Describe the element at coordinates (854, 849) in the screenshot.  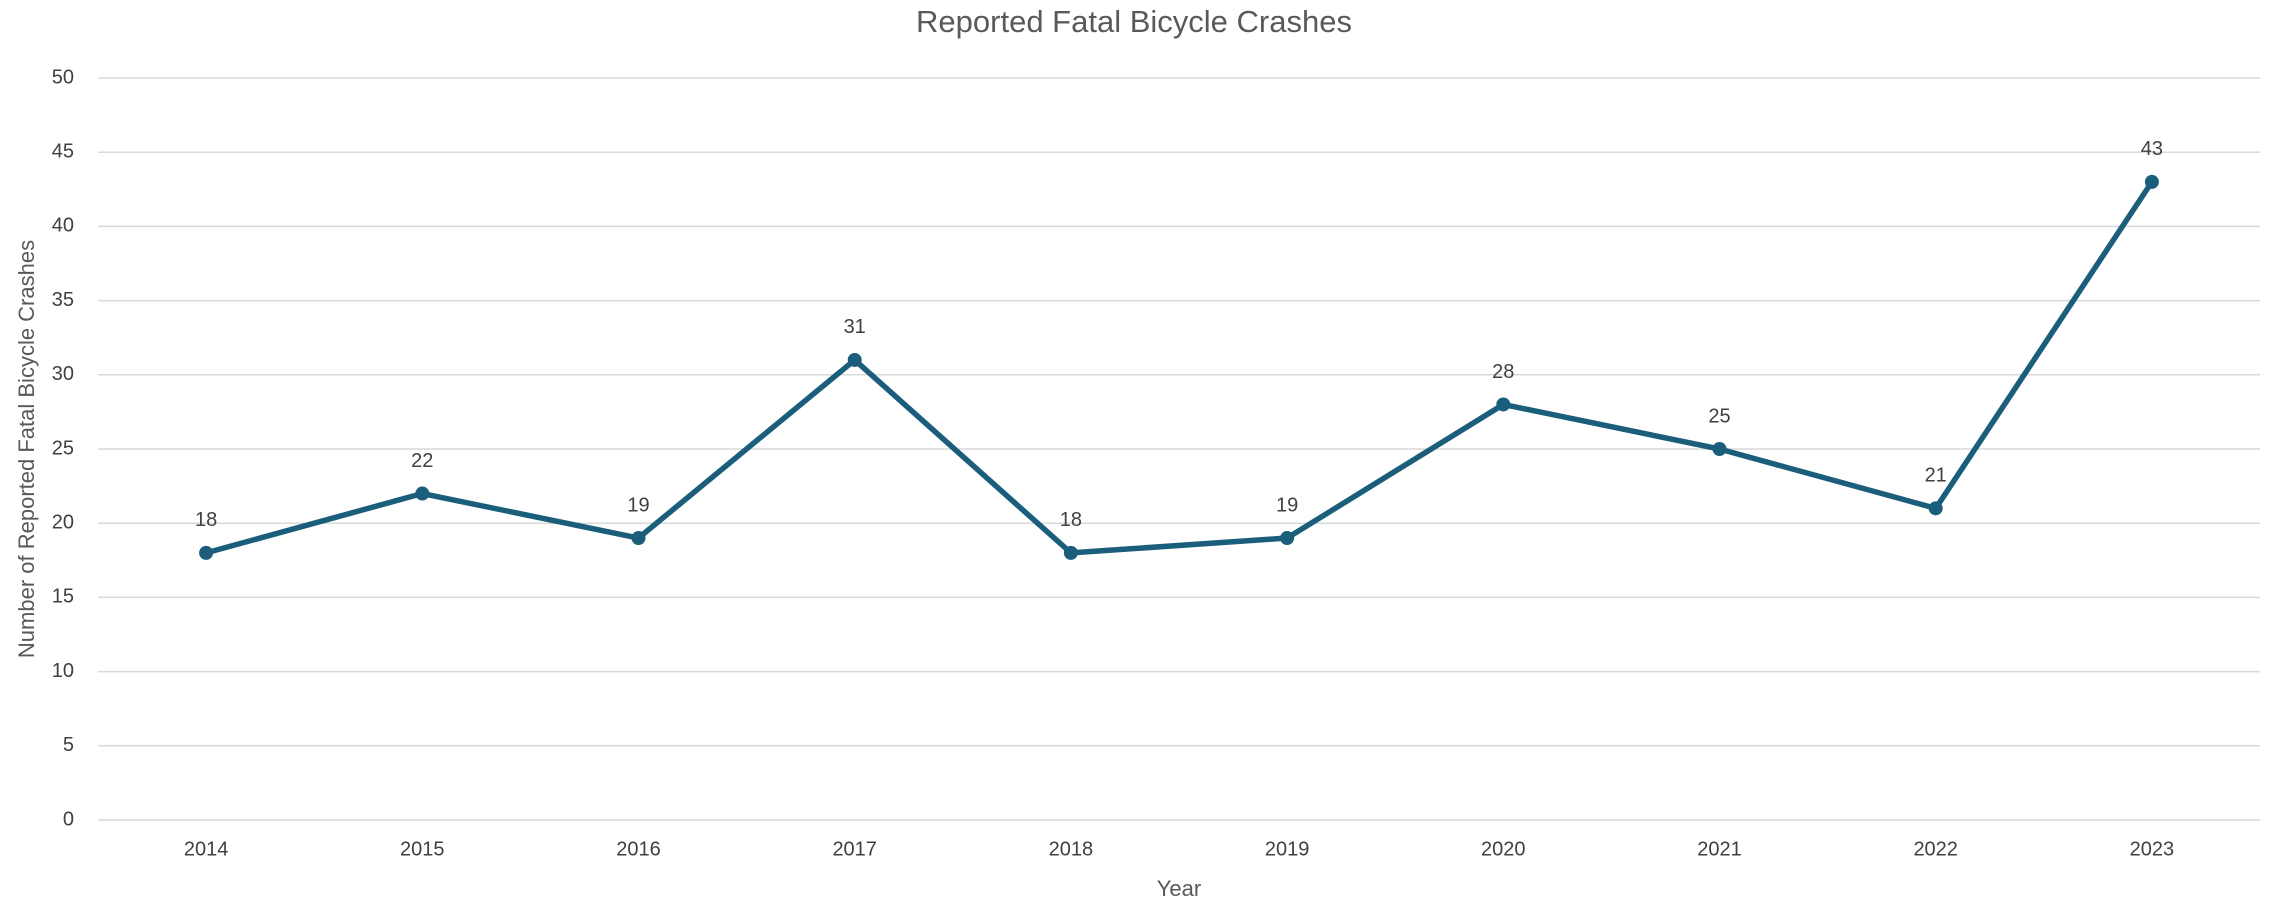
I see `x-tick-label: 2017` at that location.